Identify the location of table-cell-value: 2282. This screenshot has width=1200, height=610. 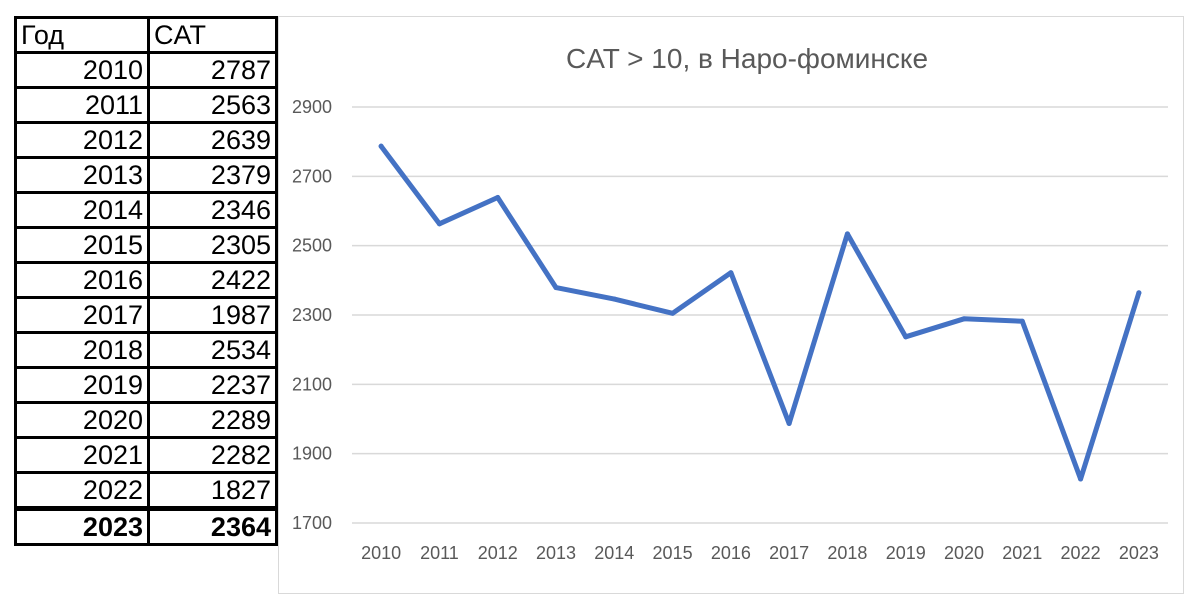
(212, 455).